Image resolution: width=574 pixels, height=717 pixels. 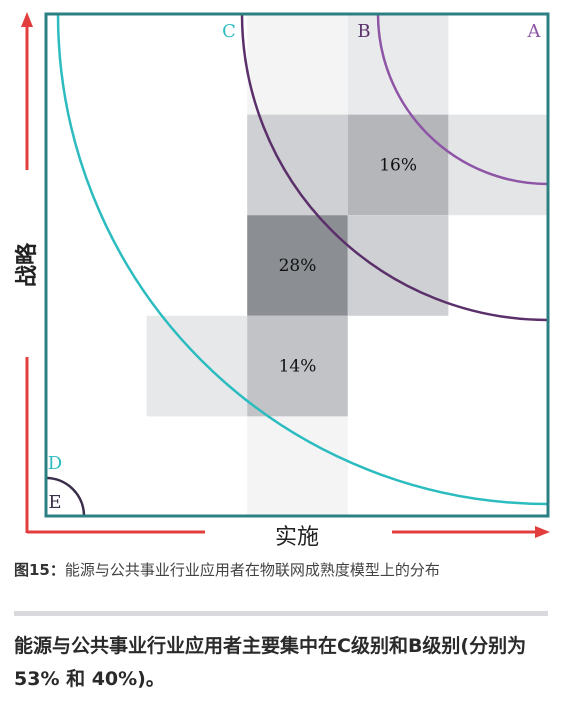 I want to click on cell-percent-label: 14%, so click(x=298, y=367).